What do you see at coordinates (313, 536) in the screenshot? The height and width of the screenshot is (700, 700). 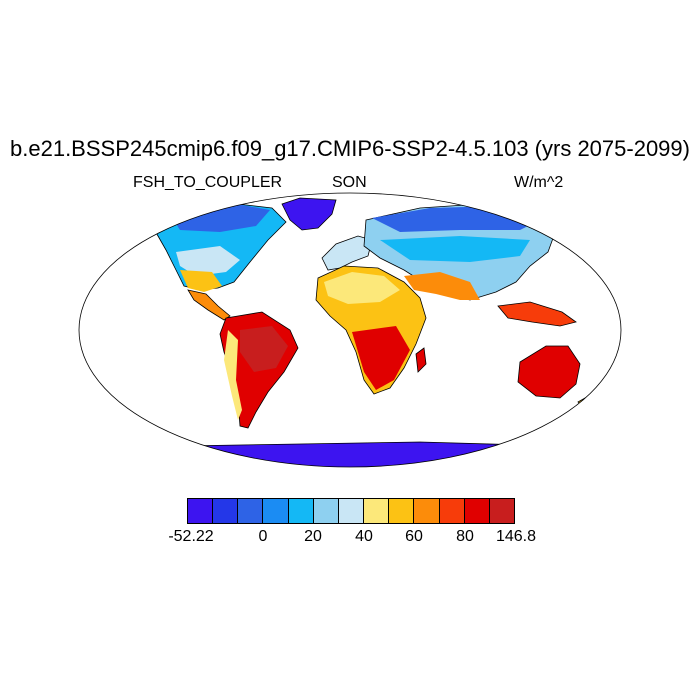 I see `colorbar-tick-label: 20` at bounding box center [313, 536].